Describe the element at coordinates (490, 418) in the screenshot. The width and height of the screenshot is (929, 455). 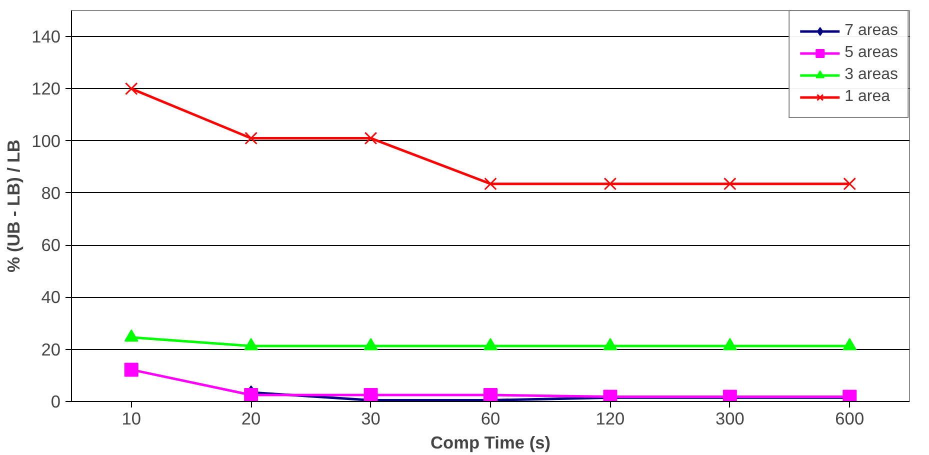
I see `x-tick-label: 60` at that location.